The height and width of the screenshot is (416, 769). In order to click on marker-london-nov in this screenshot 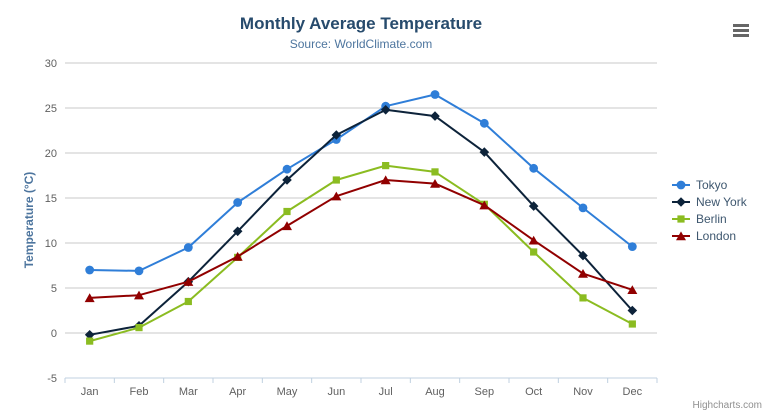, I will do `click(583, 273)`.